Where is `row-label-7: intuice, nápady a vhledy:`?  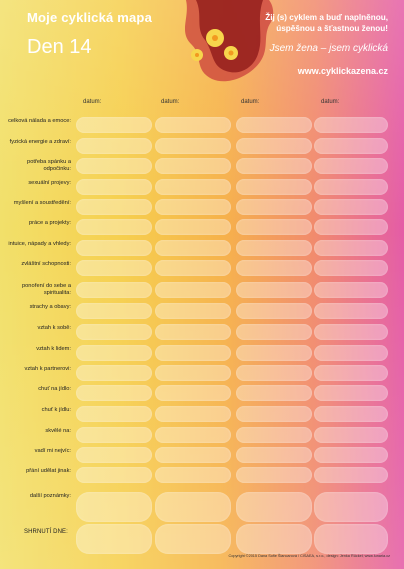
row-label-7: intuice, nápady a vhledy: is located at coordinates (39, 244).